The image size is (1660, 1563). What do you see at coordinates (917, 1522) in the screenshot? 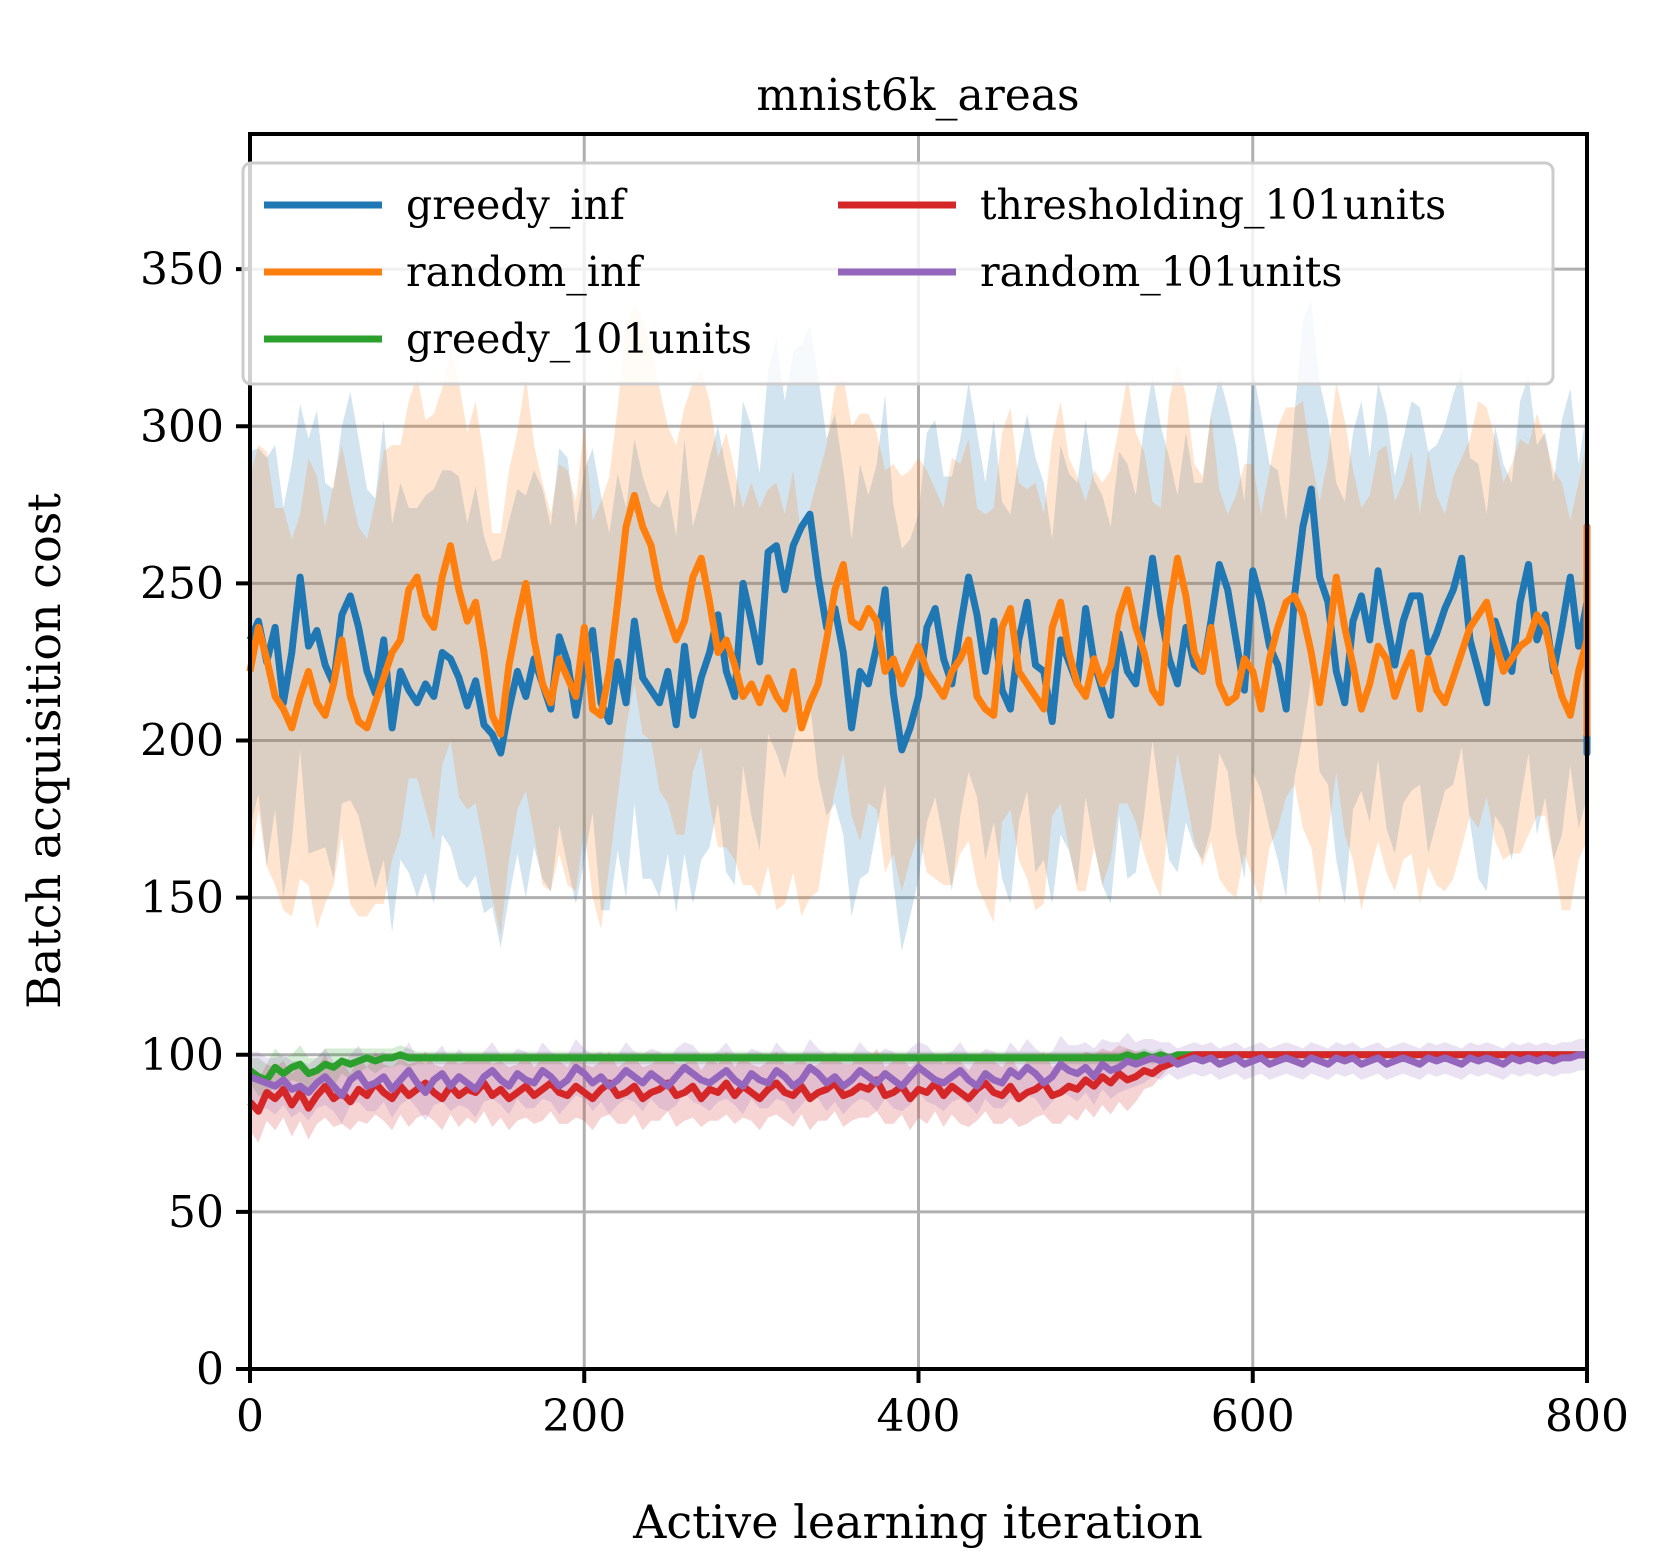
I see `x-axis-label: Active learning iteration` at bounding box center [917, 1522].